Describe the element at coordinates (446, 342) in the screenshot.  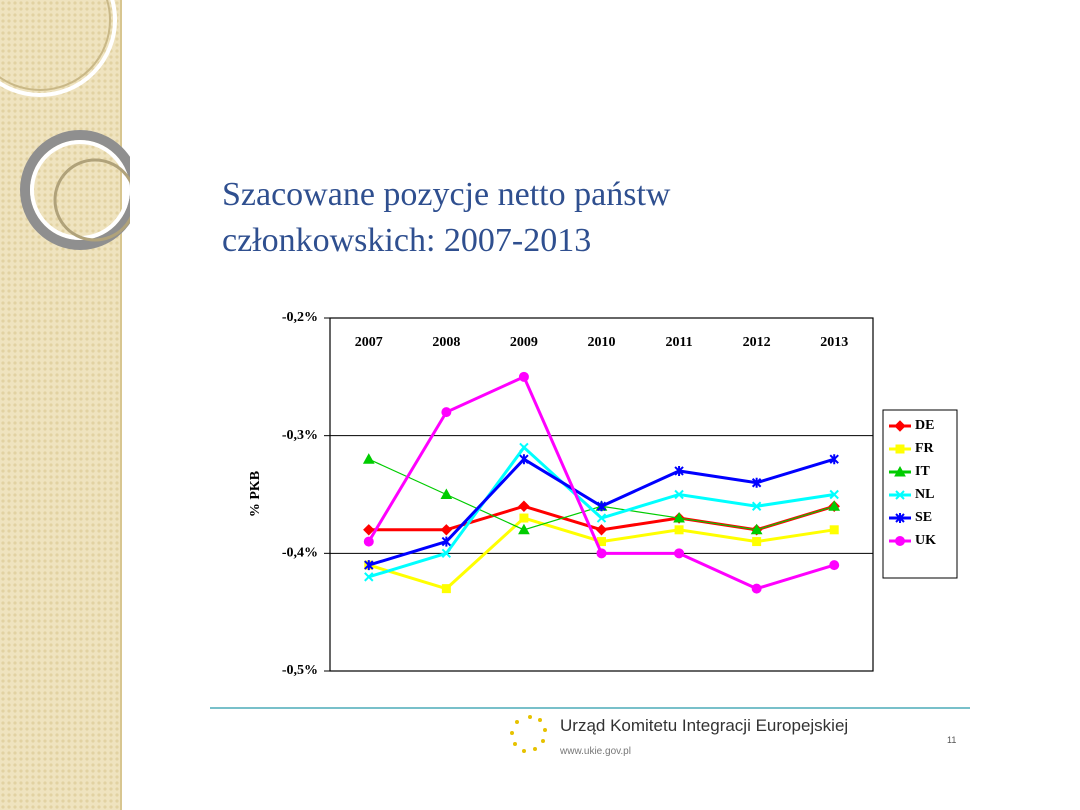
I see `x-tick-label: 2008` at that location.